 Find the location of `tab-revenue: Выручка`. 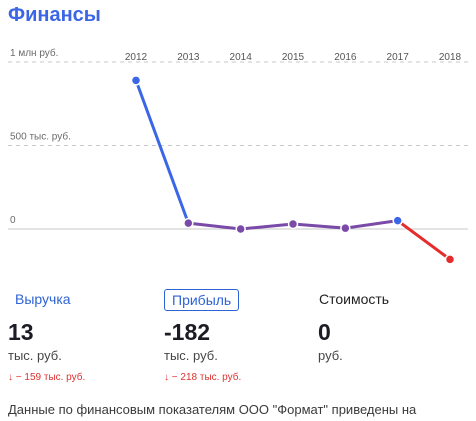

tab-revenue: Выручка is located at coordinates (43, 299).